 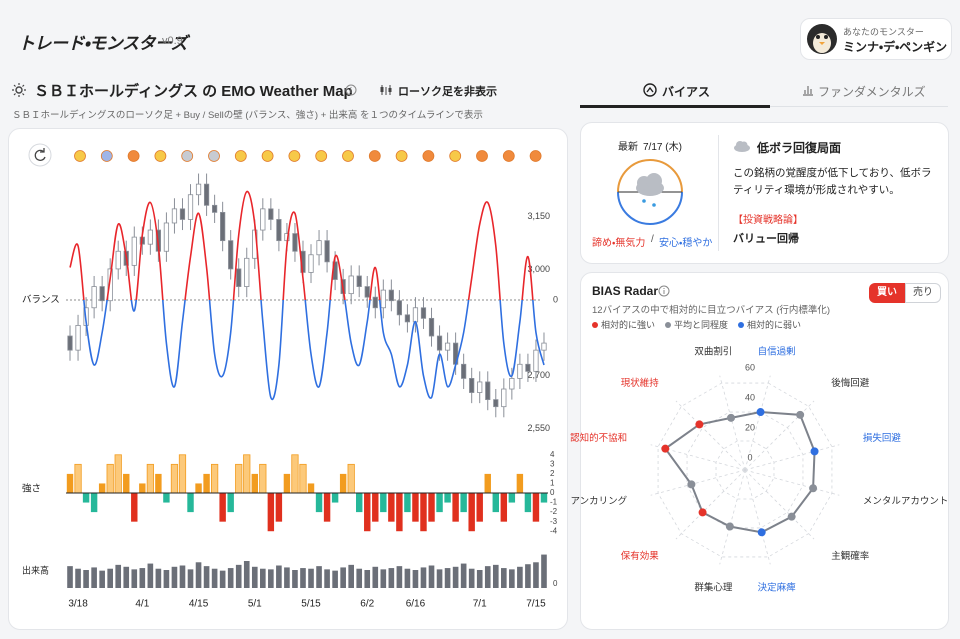 What do you see at coordinates (887, 293) in the screenshot?
I see `buy-button: 買い` at bounding box center [887, 293].